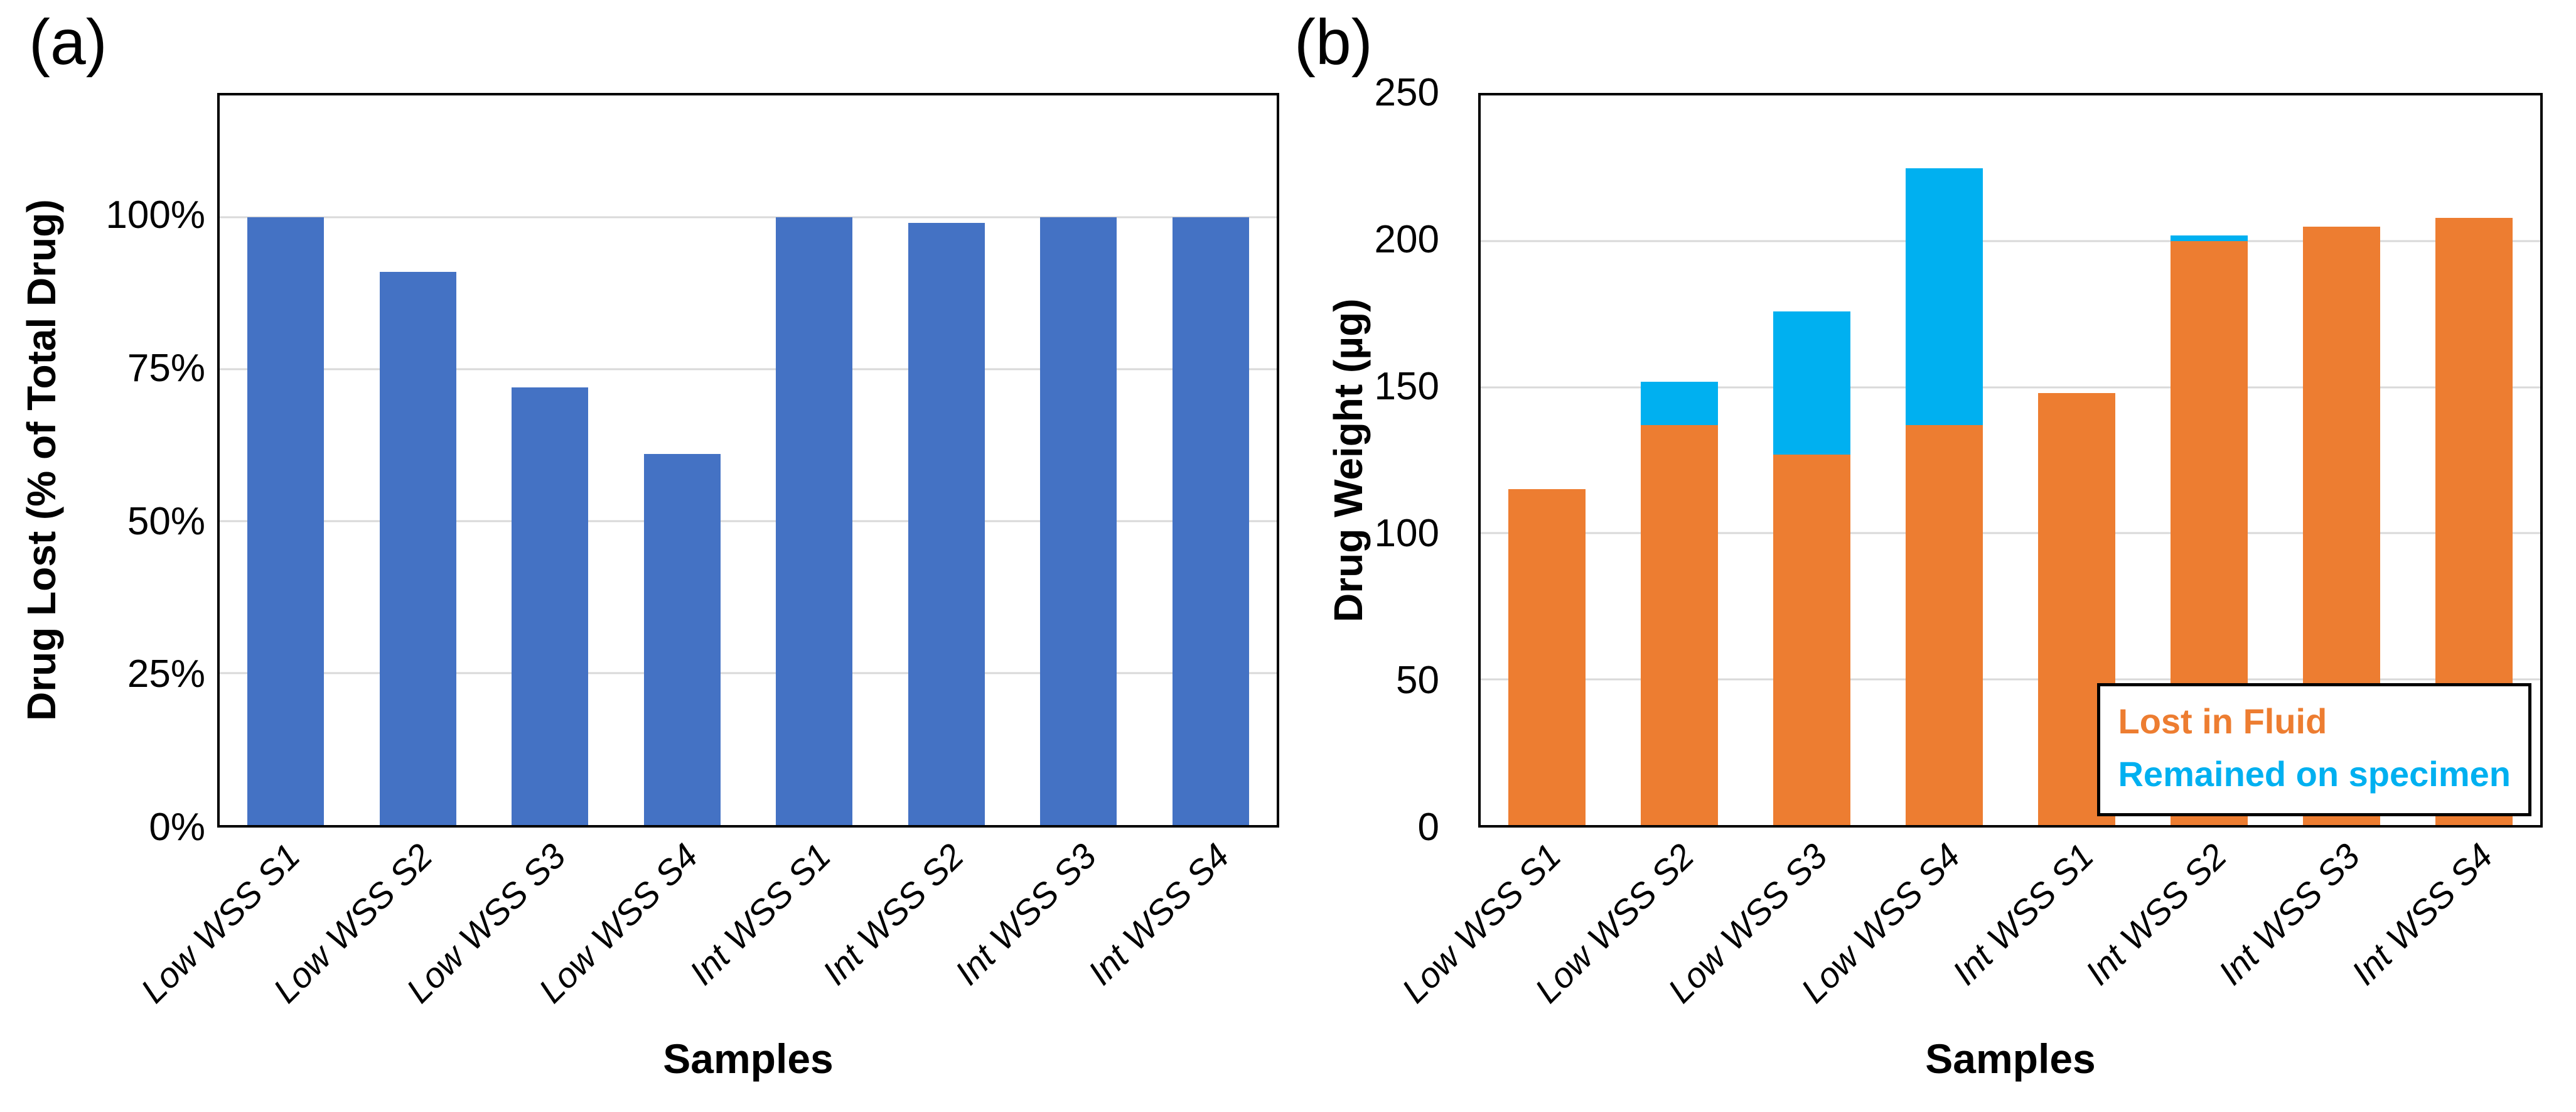 This screenshot has height=1112, width=2576. What do you see at coordinates (1406, 534) in the screenshot?
I see `y-tick-label: 100` at bounding box center [1406, 534].